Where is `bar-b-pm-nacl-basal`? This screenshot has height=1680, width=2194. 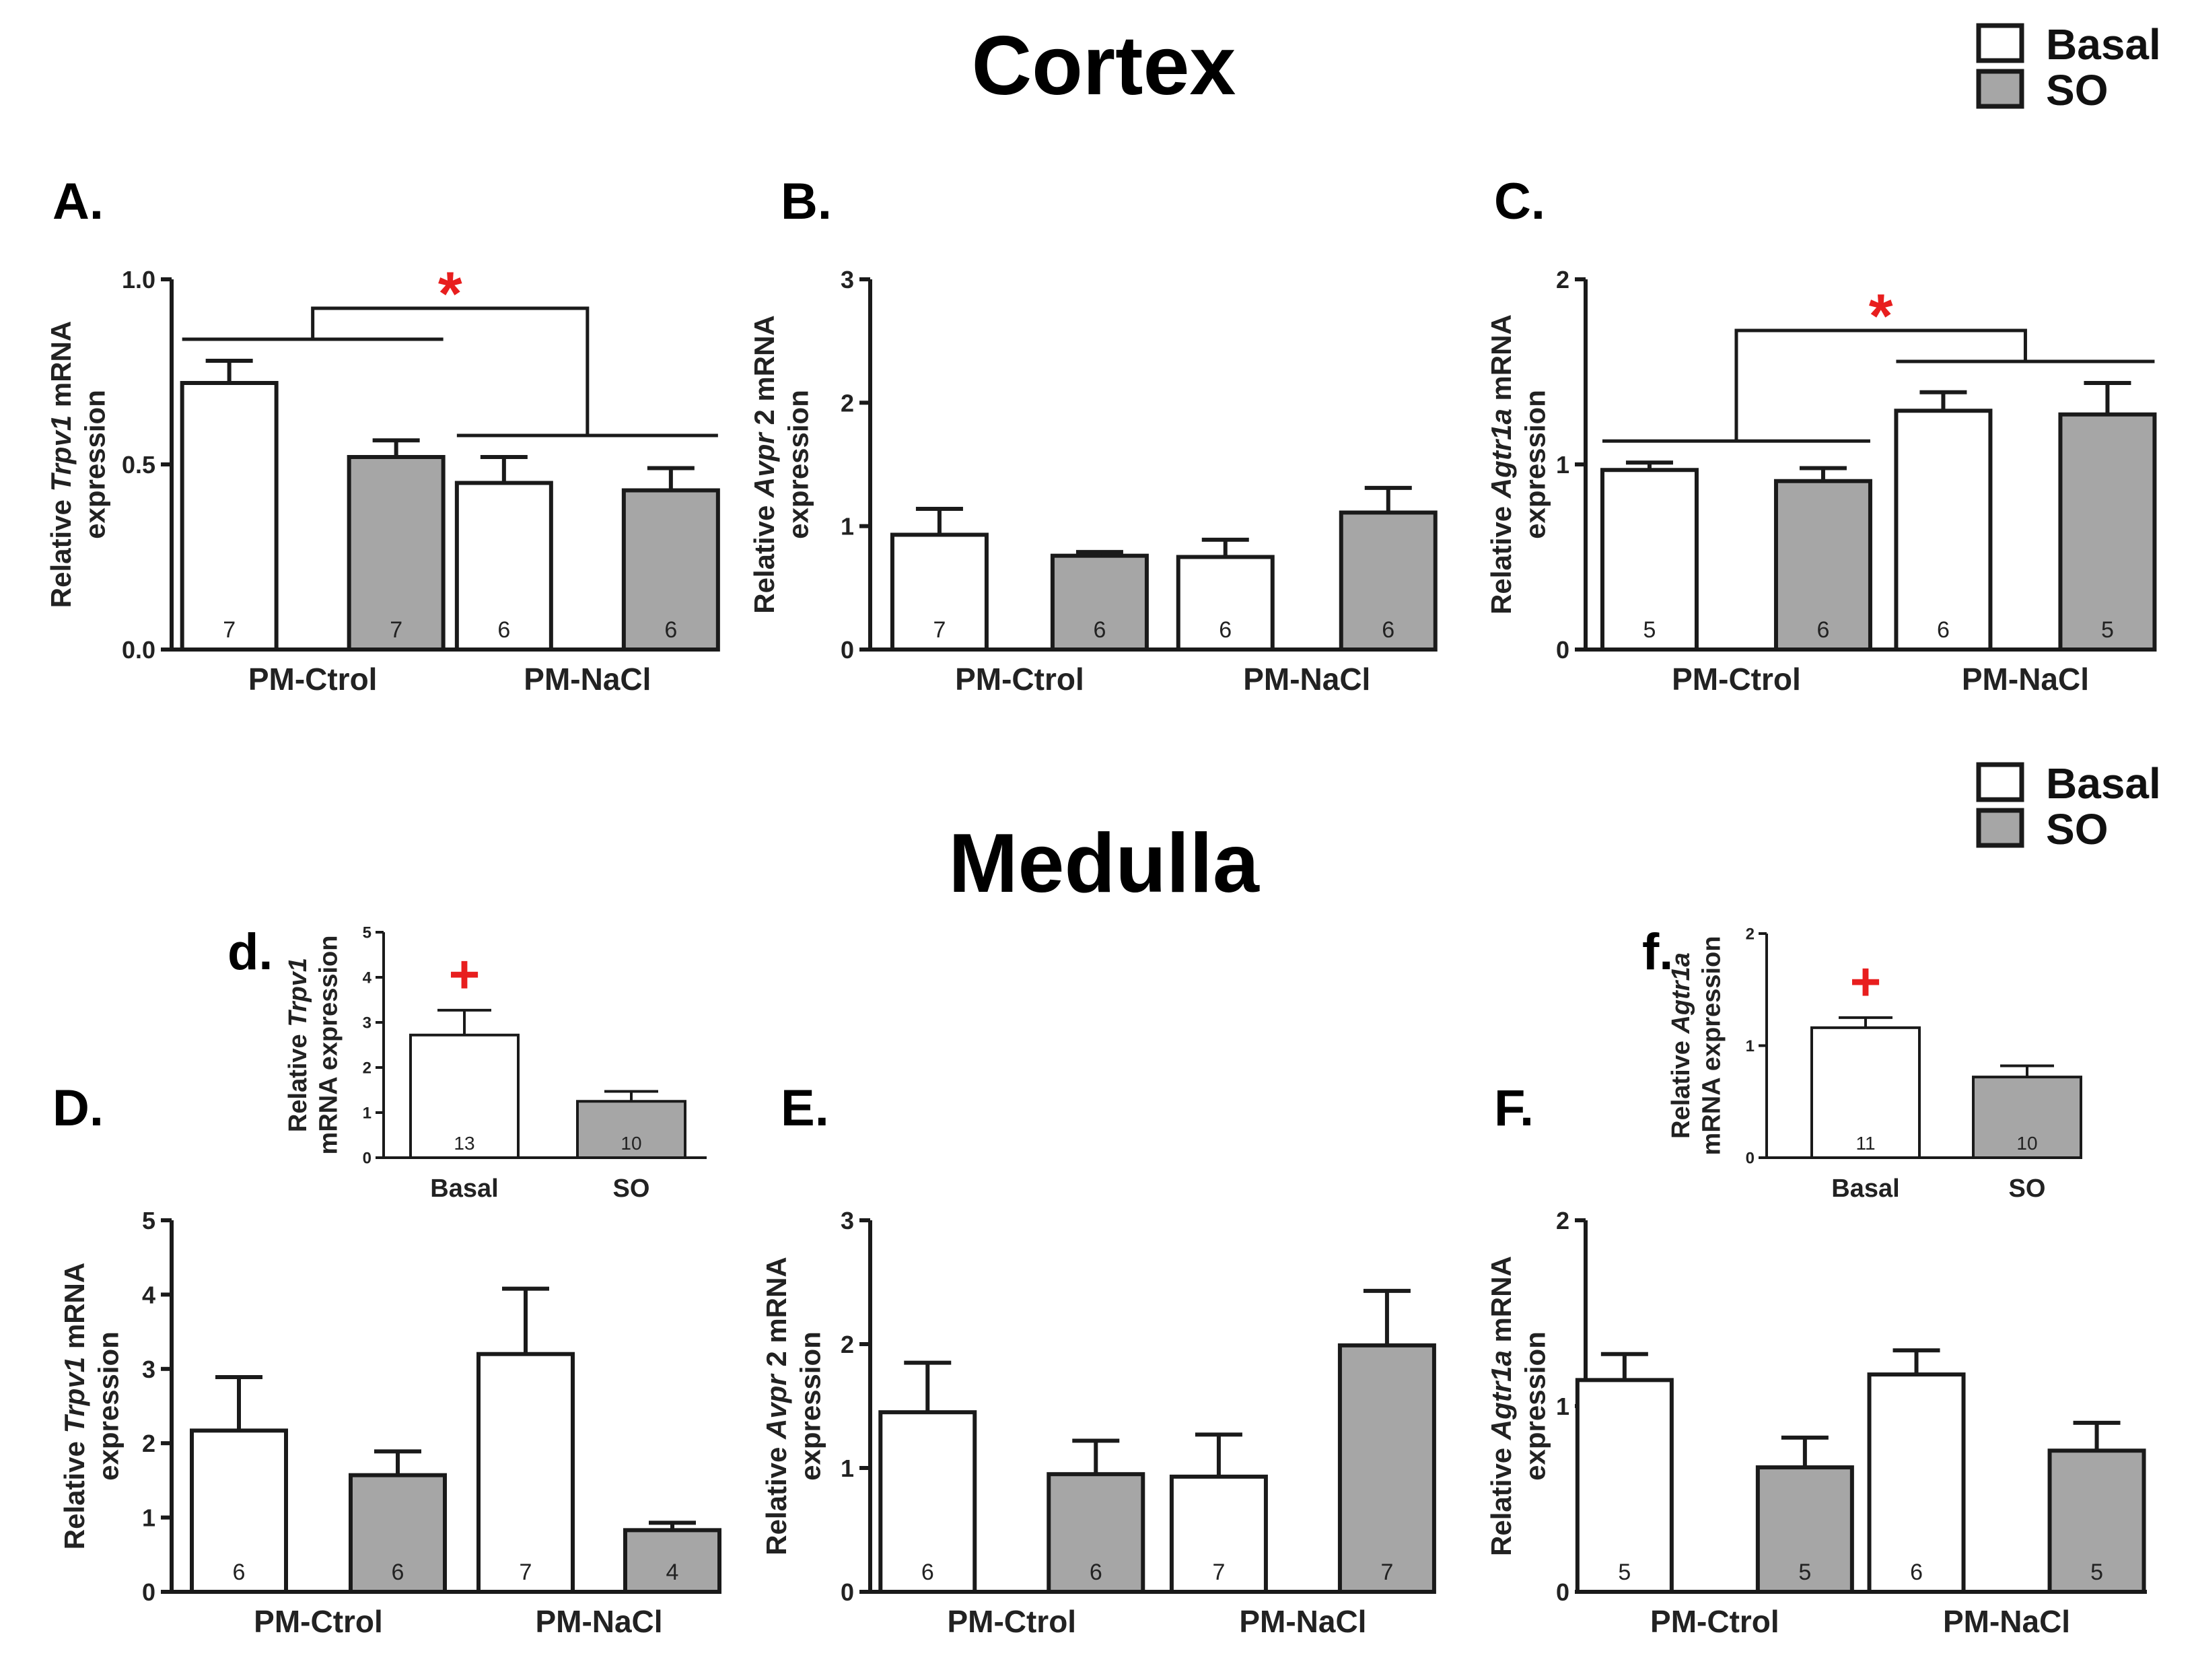 bar-b-pm-nacl-basal is located at coordinates (1225, 604).